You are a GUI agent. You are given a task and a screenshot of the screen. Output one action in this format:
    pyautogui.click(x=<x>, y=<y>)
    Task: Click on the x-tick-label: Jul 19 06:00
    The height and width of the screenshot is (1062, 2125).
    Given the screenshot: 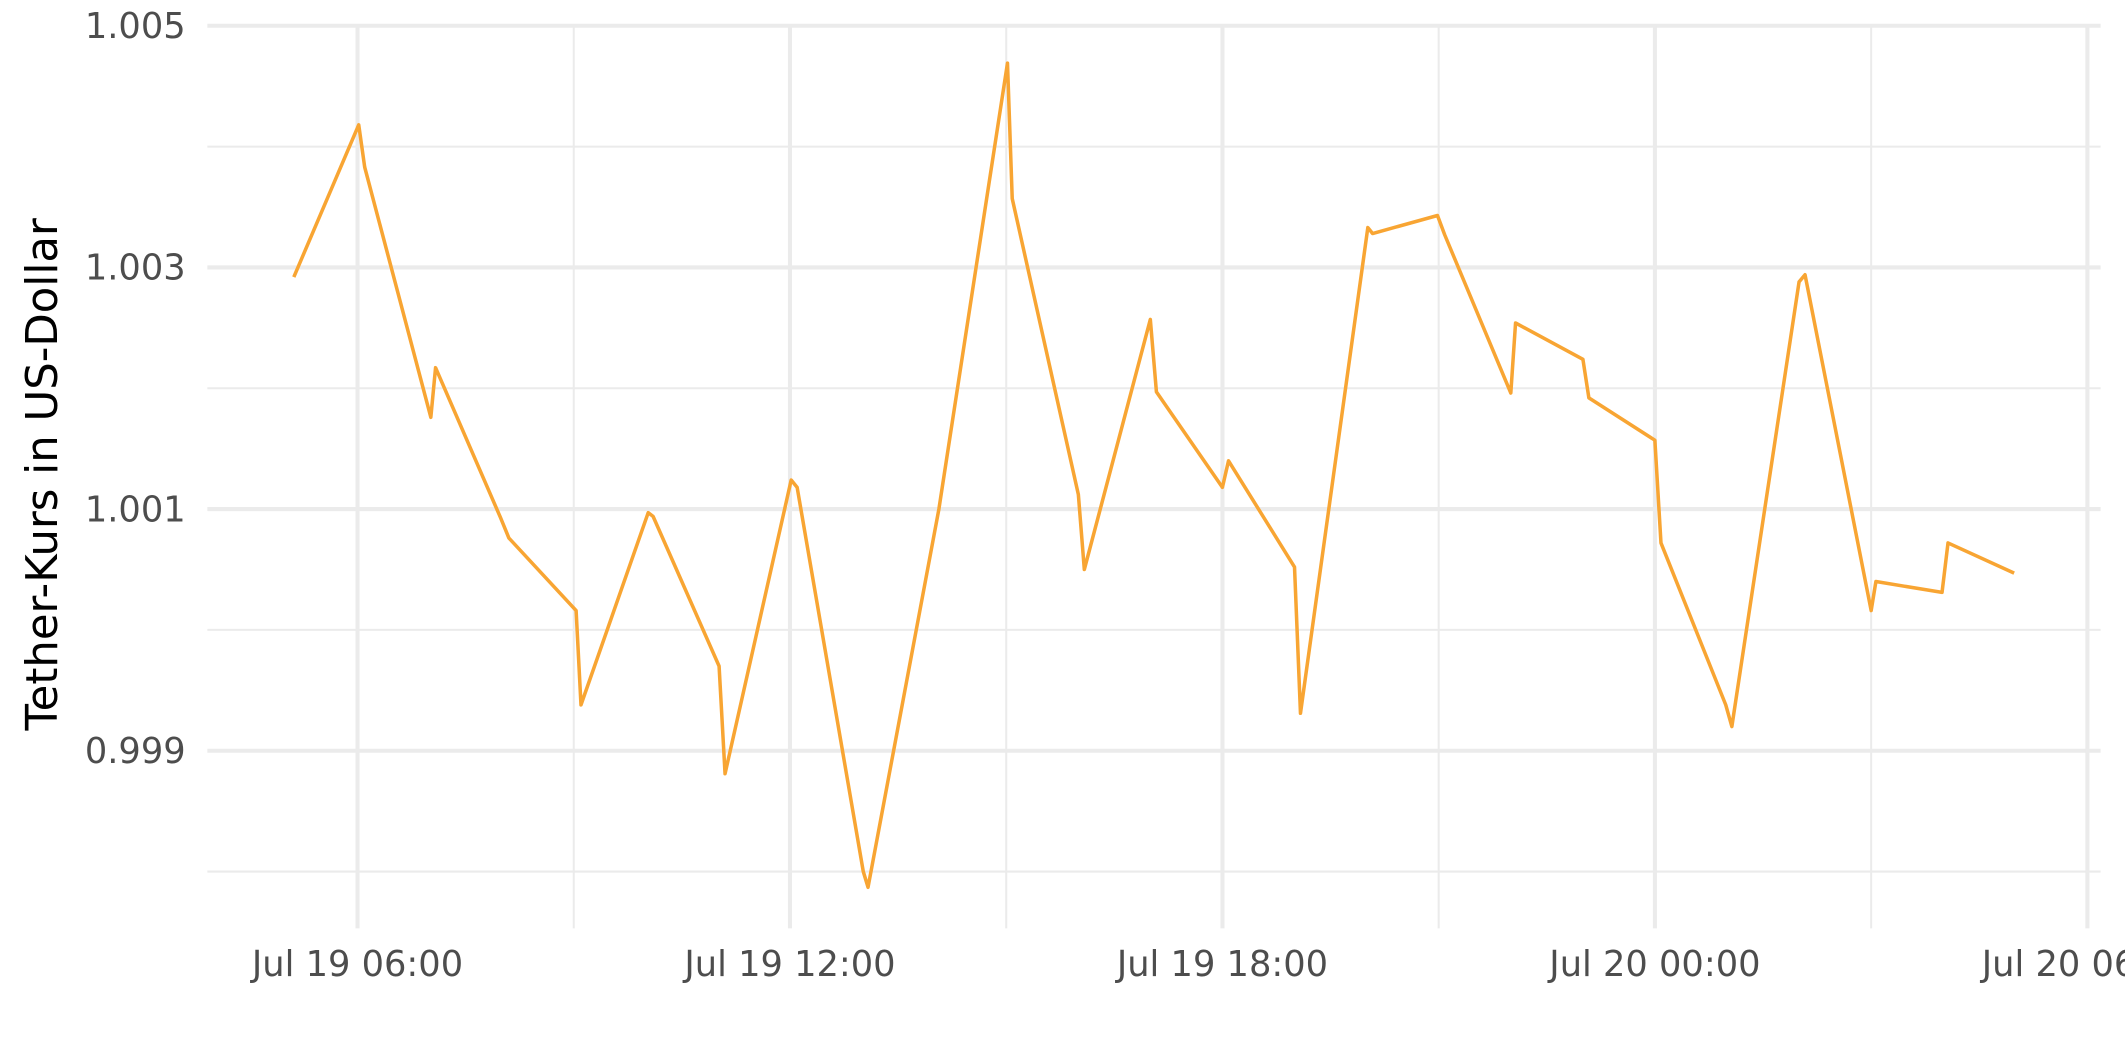 What is the action you would take?
    pyautogui.click(x=356, y=964)
    